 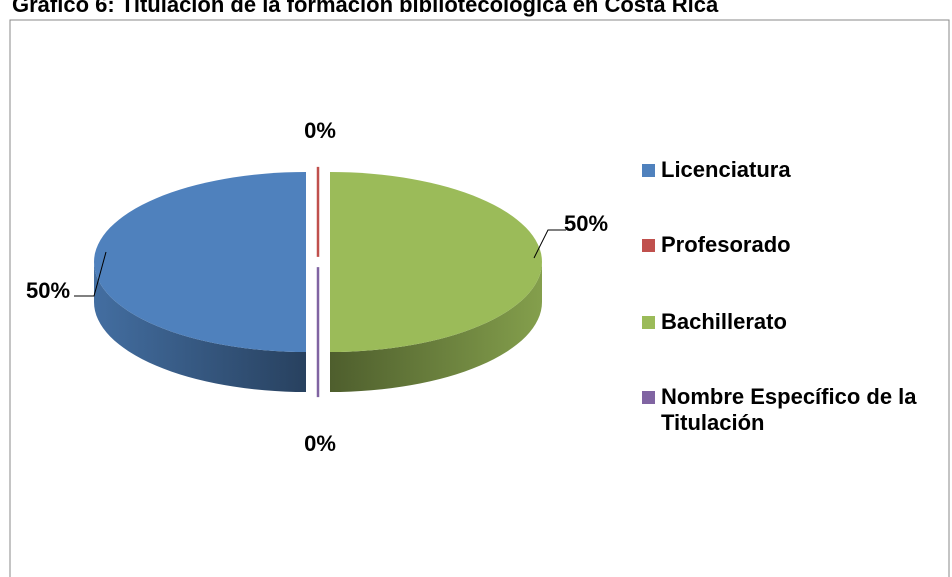 I want to click on legend-label: Bachillerato, so click(x=724, y=321).